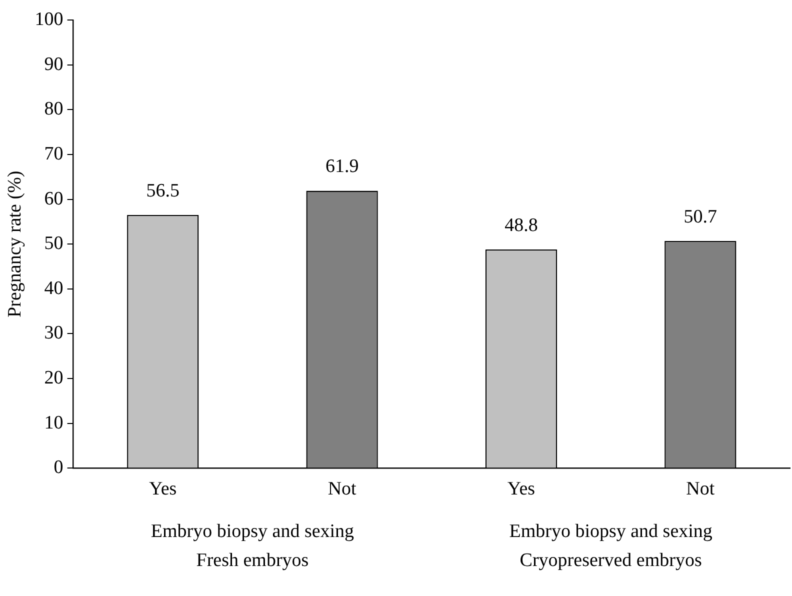 The width and height of the screenshot is (792, 596). Describe the element at coordinates (54, 243) in the screenshot. I see `y-tick-label: 50` at that location.